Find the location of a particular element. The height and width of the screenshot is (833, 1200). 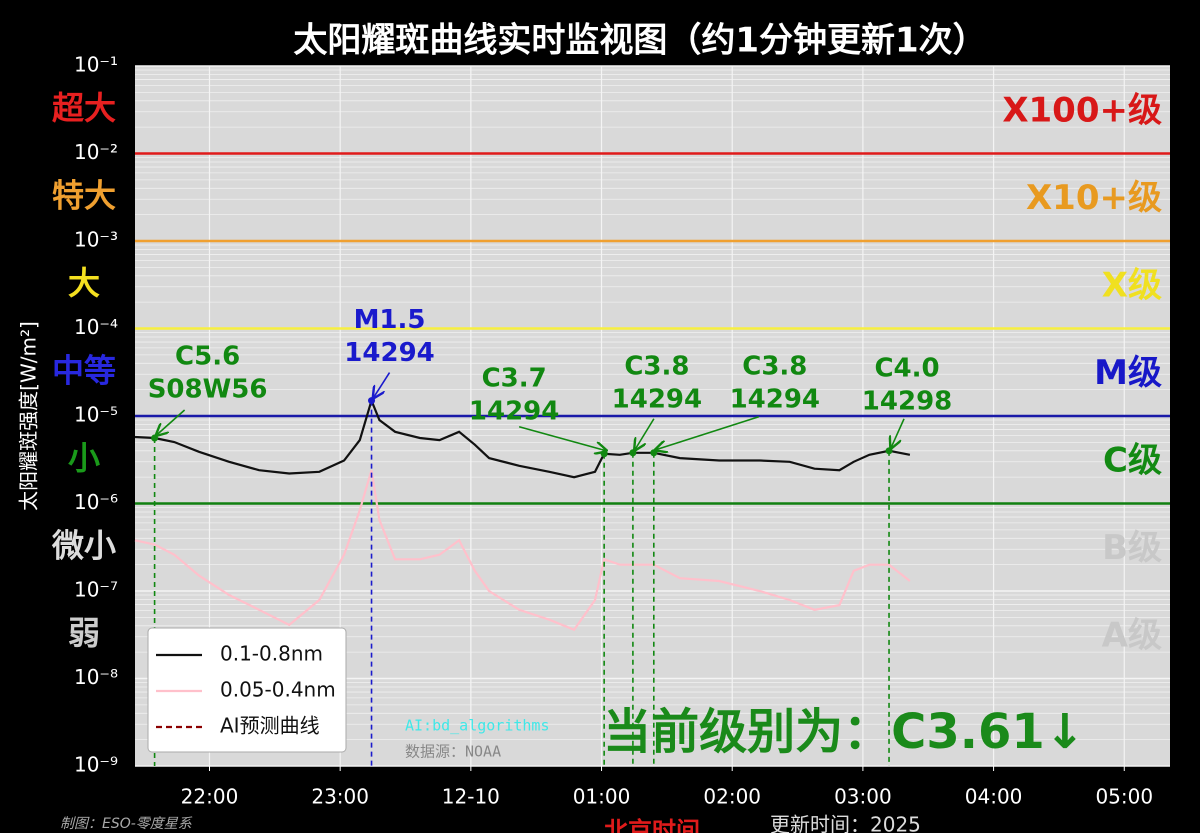

x-tick-label: 05:00 is located at coordinates (1124, 797).